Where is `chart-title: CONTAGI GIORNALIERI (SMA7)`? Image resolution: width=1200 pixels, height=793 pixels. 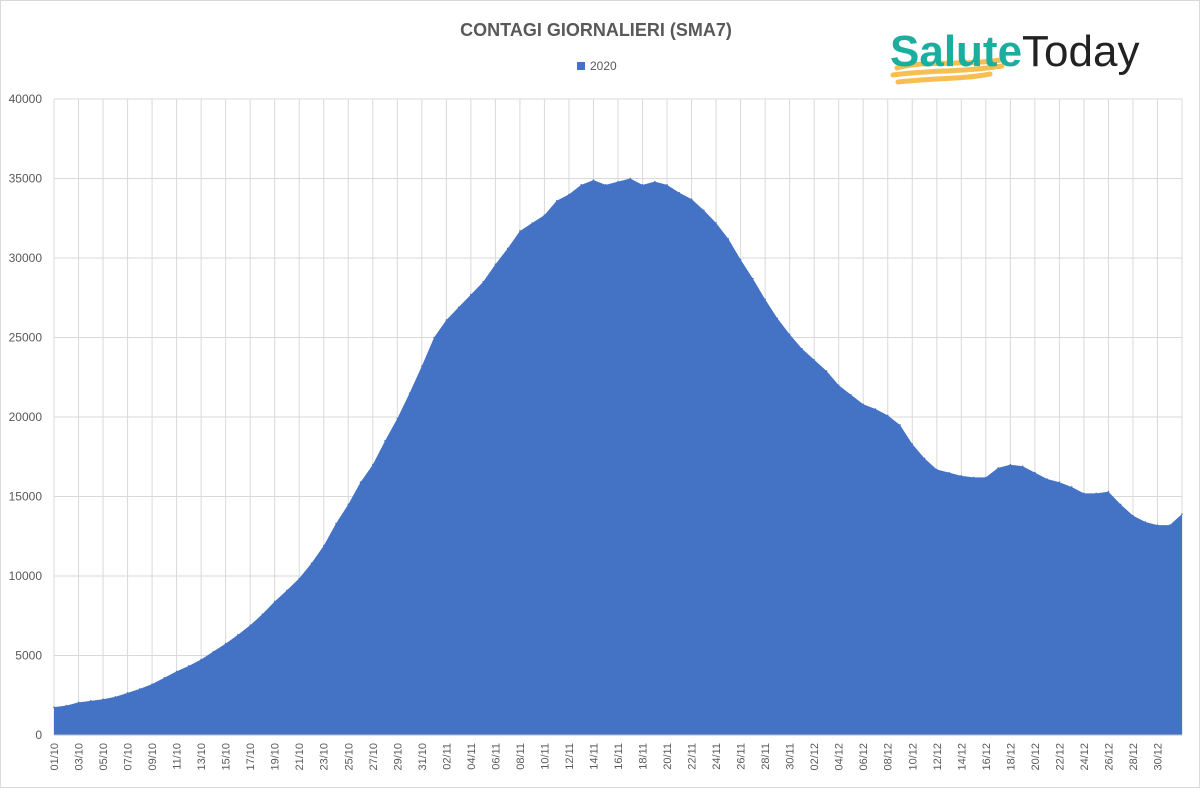 chart-title: CONTAGI GIORNALIERI (SMA7) is located at coordinates (596, 30).